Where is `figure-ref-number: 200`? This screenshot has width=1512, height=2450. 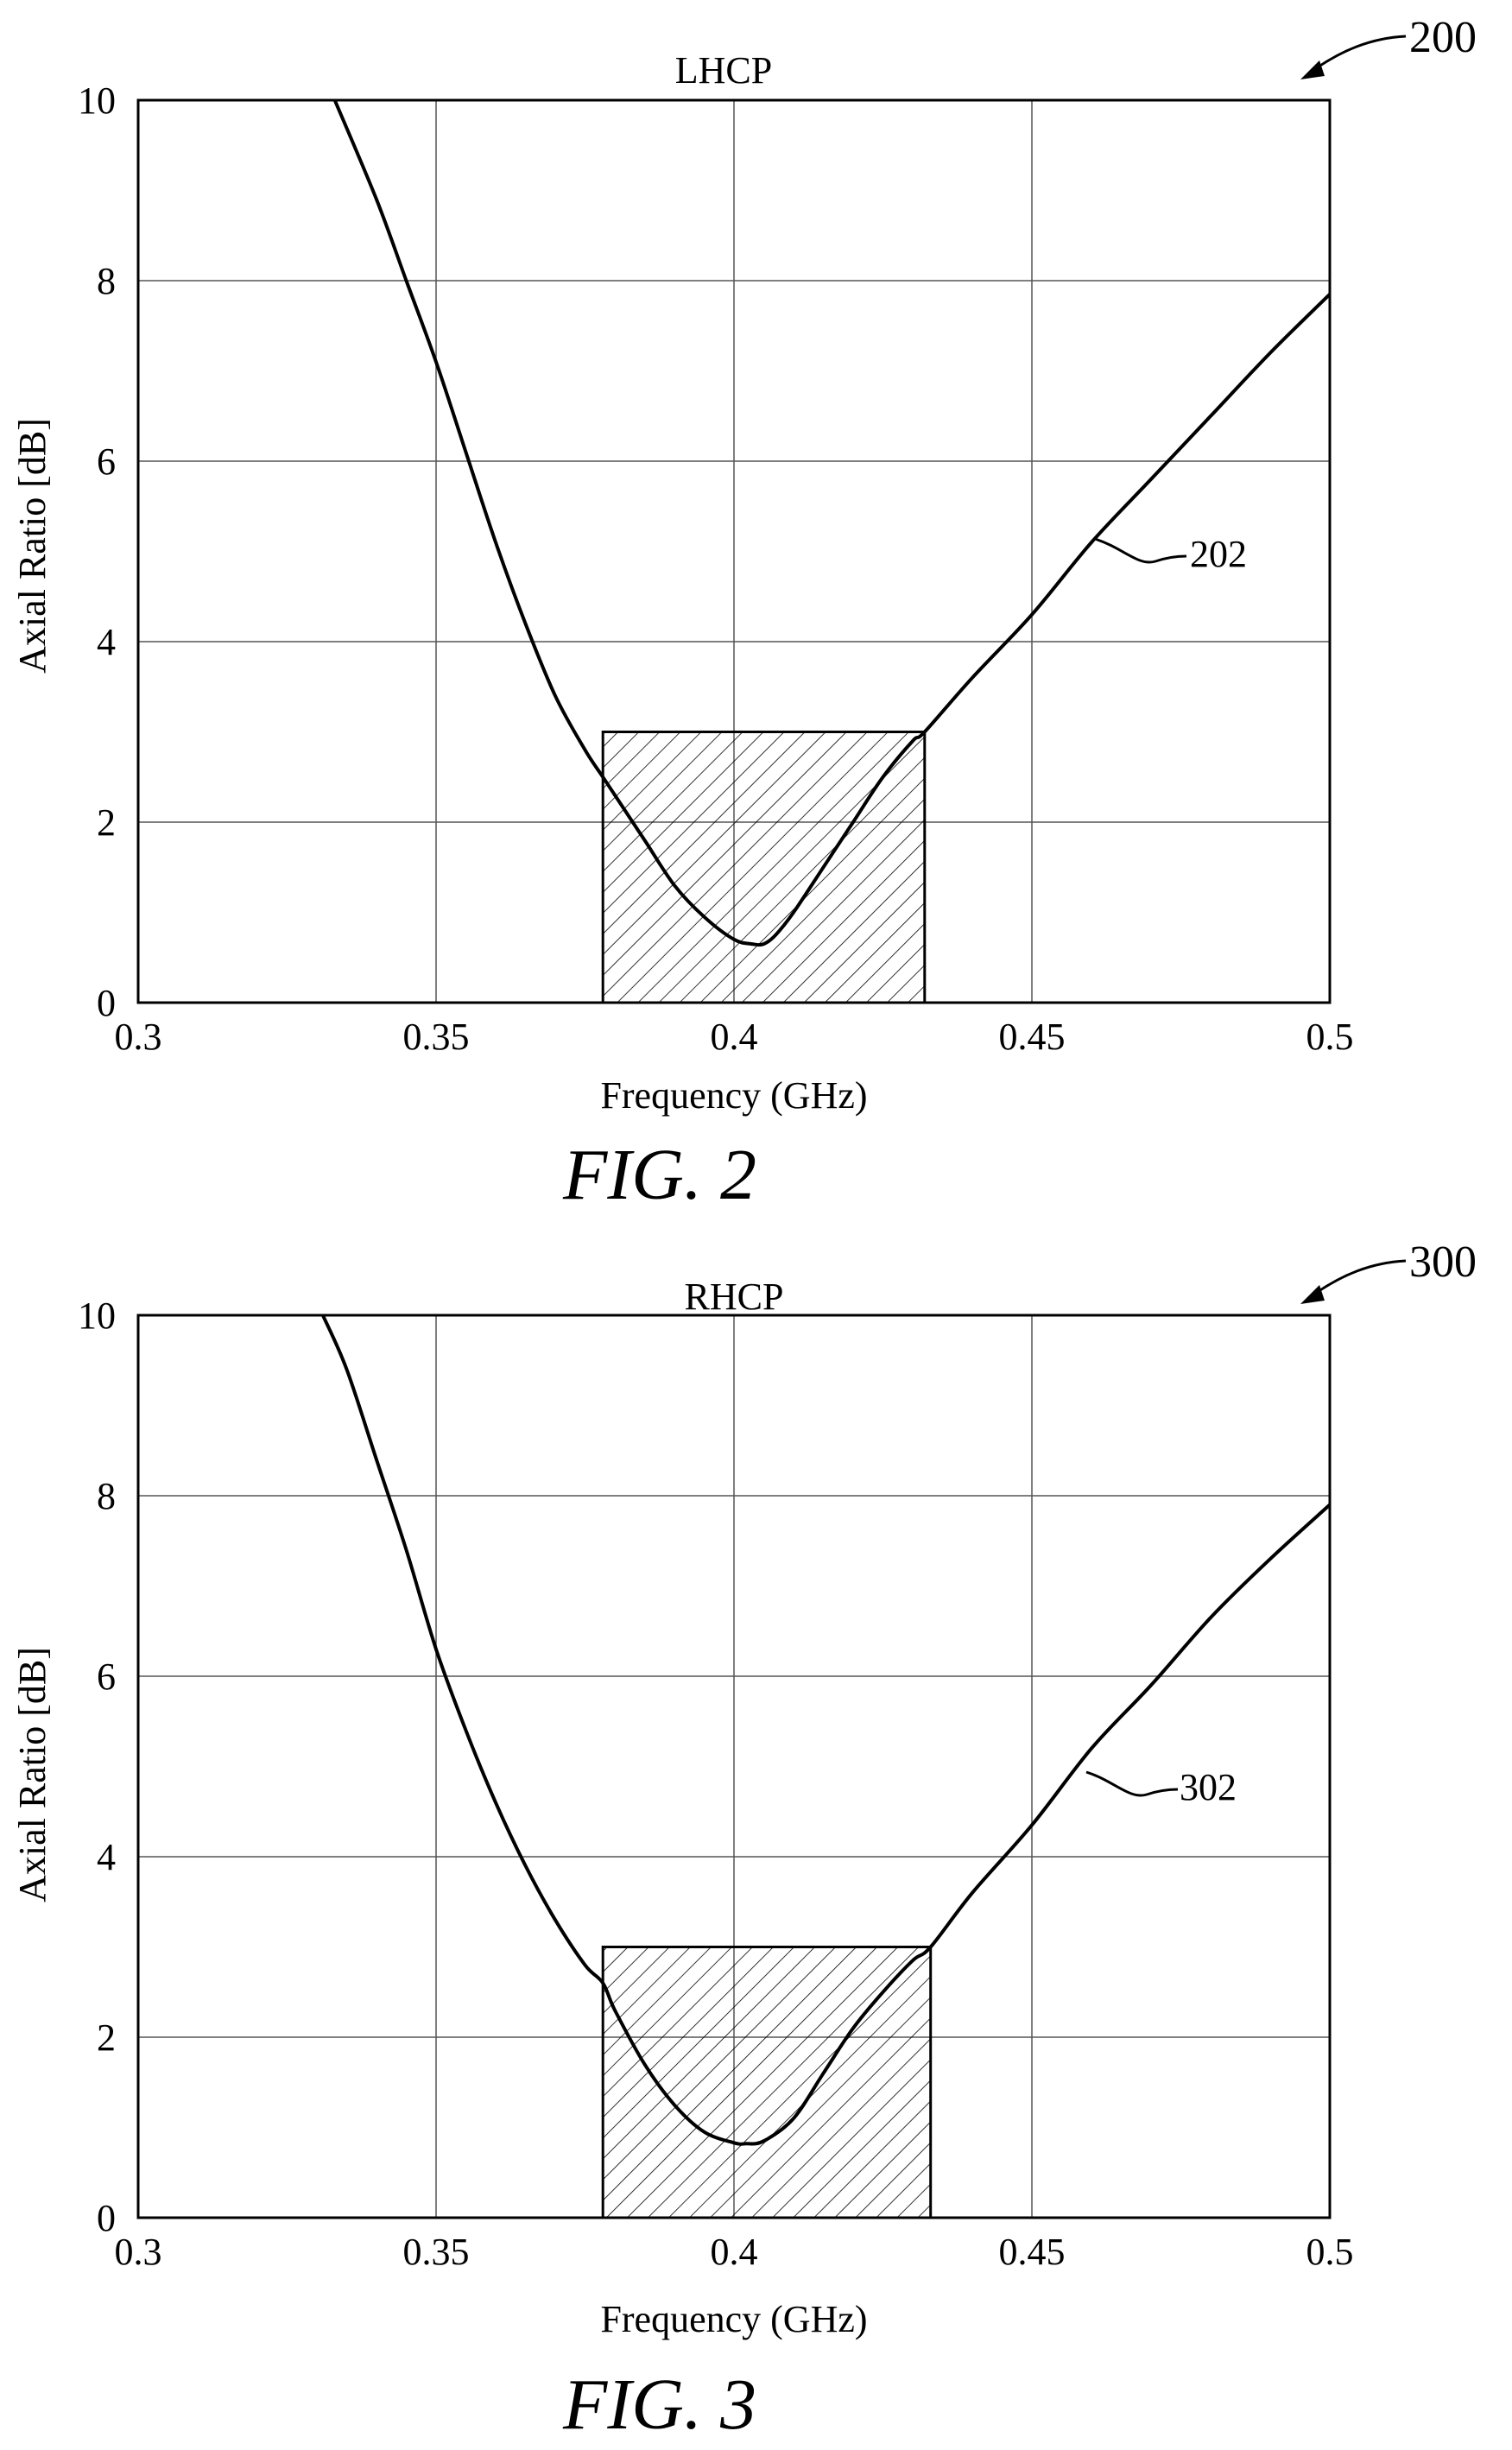 figure-ref-number: 200 is located at coordinates (1443, 37).